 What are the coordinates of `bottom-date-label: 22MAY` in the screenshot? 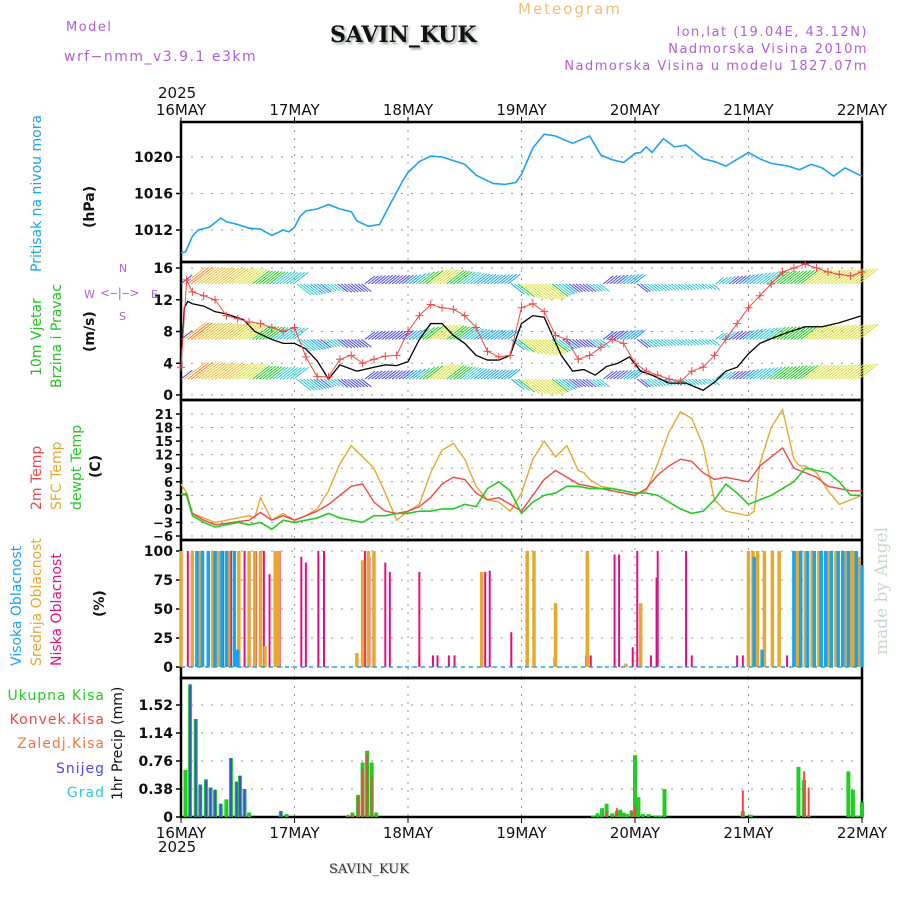 It's located at (862, 833).